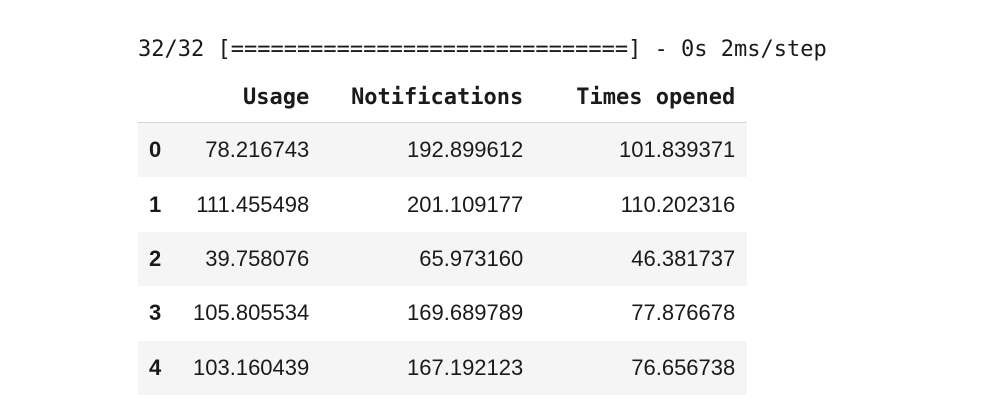 The image size is (986, 419). Describe the element at coordinates (155, 367) in the screenshot. I see `row-index: 4` at that location.